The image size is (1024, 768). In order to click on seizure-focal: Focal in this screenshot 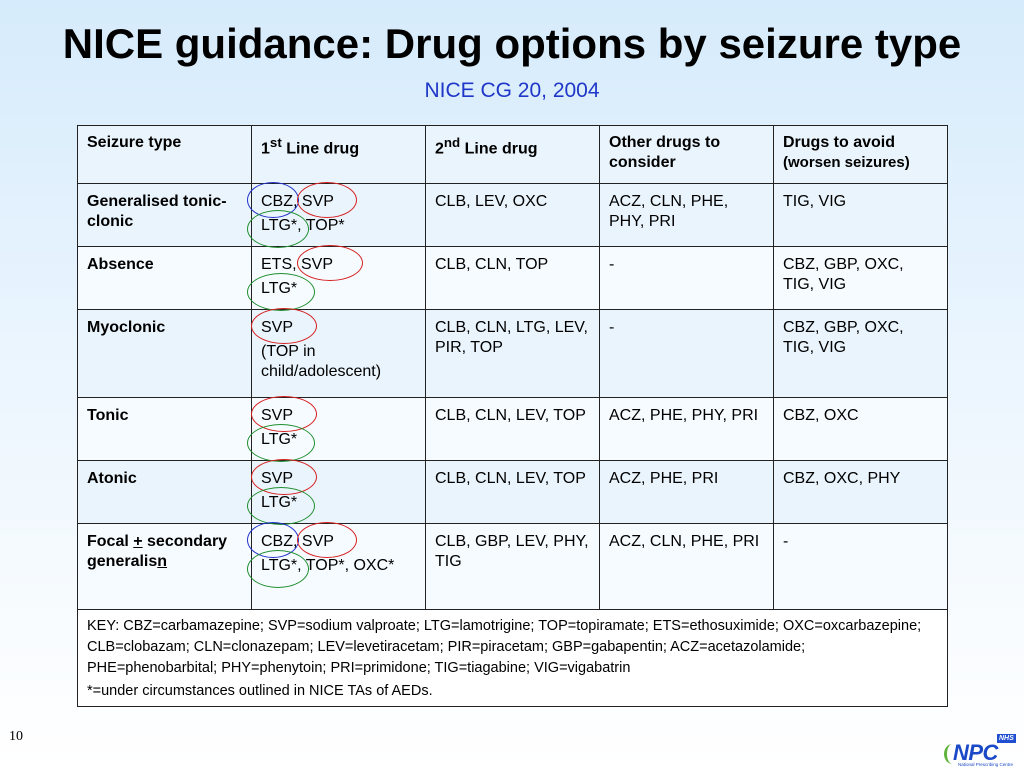, I will do `click(110, 541)`.